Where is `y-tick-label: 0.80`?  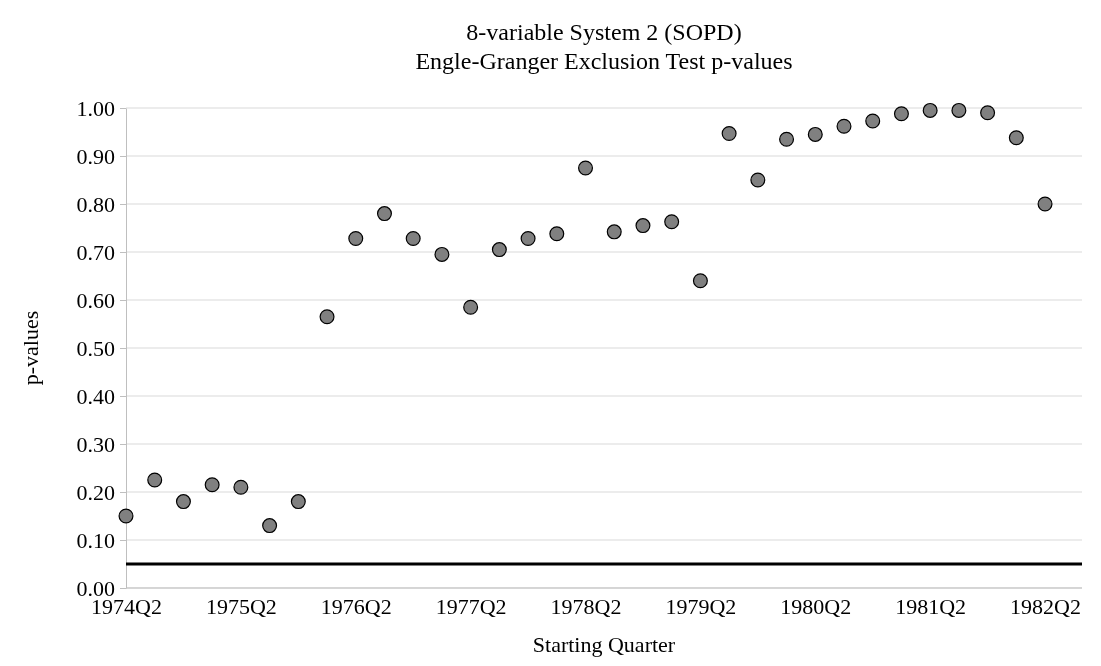
y-tick-label: 0.80 is located at coordinates (95, 204).